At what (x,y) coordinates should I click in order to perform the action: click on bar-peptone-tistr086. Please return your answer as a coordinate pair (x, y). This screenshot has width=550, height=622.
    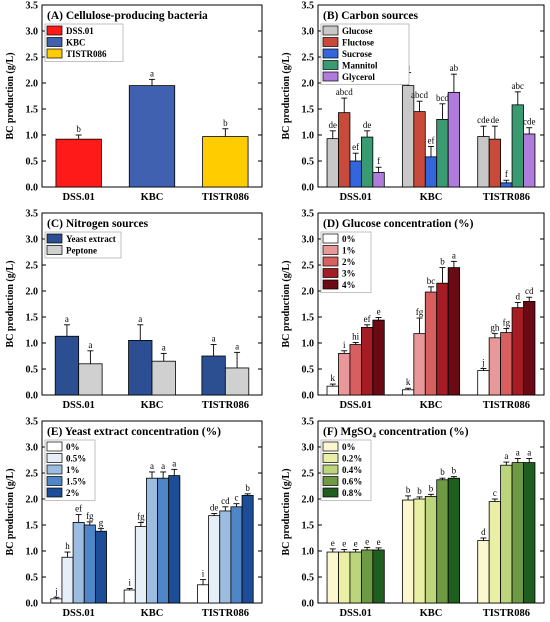
    Looking at the image, I should click on (237, 381).